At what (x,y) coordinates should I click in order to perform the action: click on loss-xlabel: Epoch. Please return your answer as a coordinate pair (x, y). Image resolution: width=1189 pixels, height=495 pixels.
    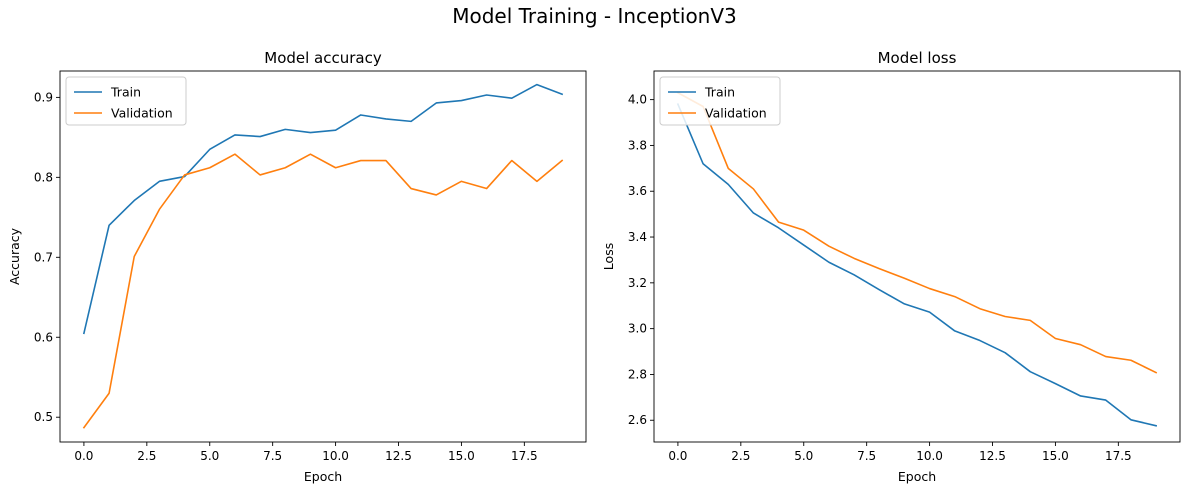
    Looking at the image, I should click on (917, 476).